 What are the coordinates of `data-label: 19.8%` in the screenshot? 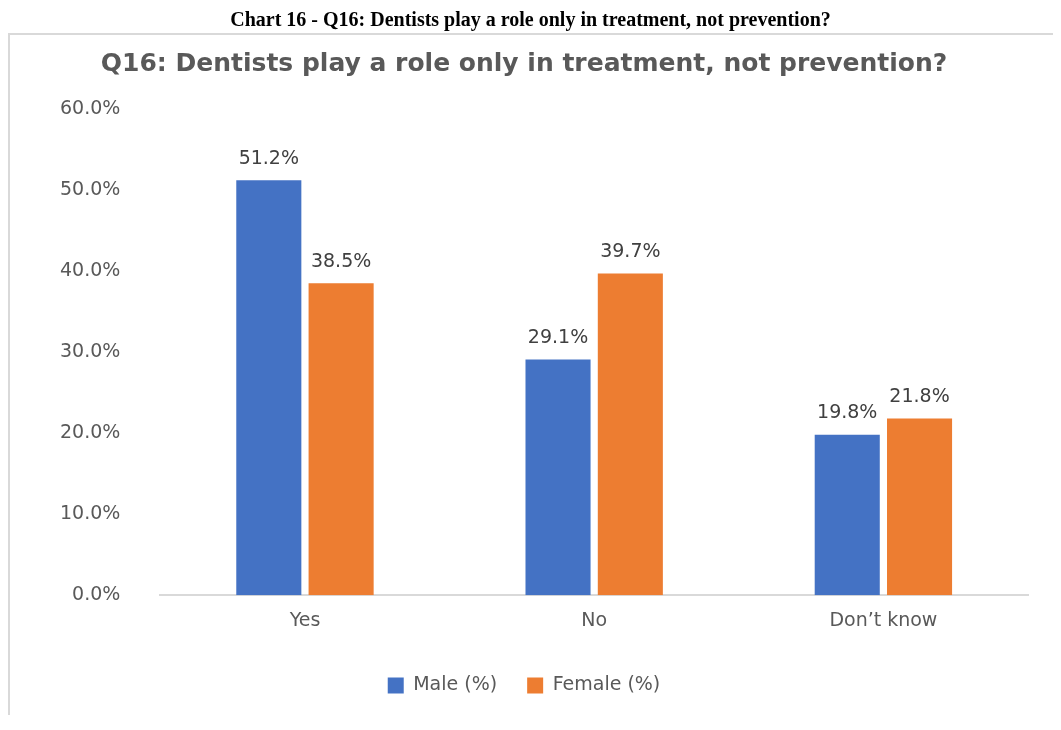 It's located at (847, 411).